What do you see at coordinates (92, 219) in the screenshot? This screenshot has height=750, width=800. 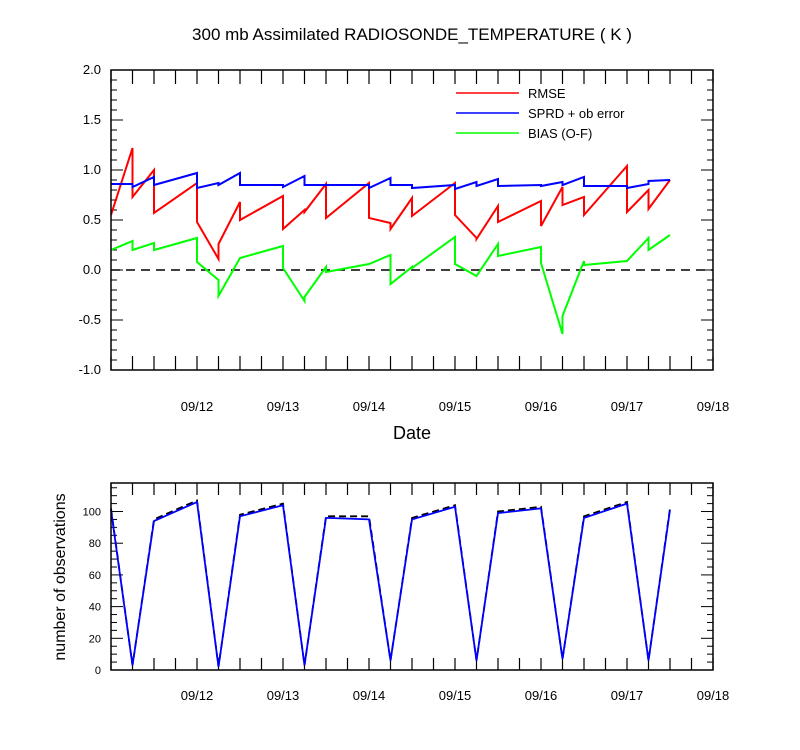 I see `y-tick-label: 0.5` at bounding box center [92, 219].